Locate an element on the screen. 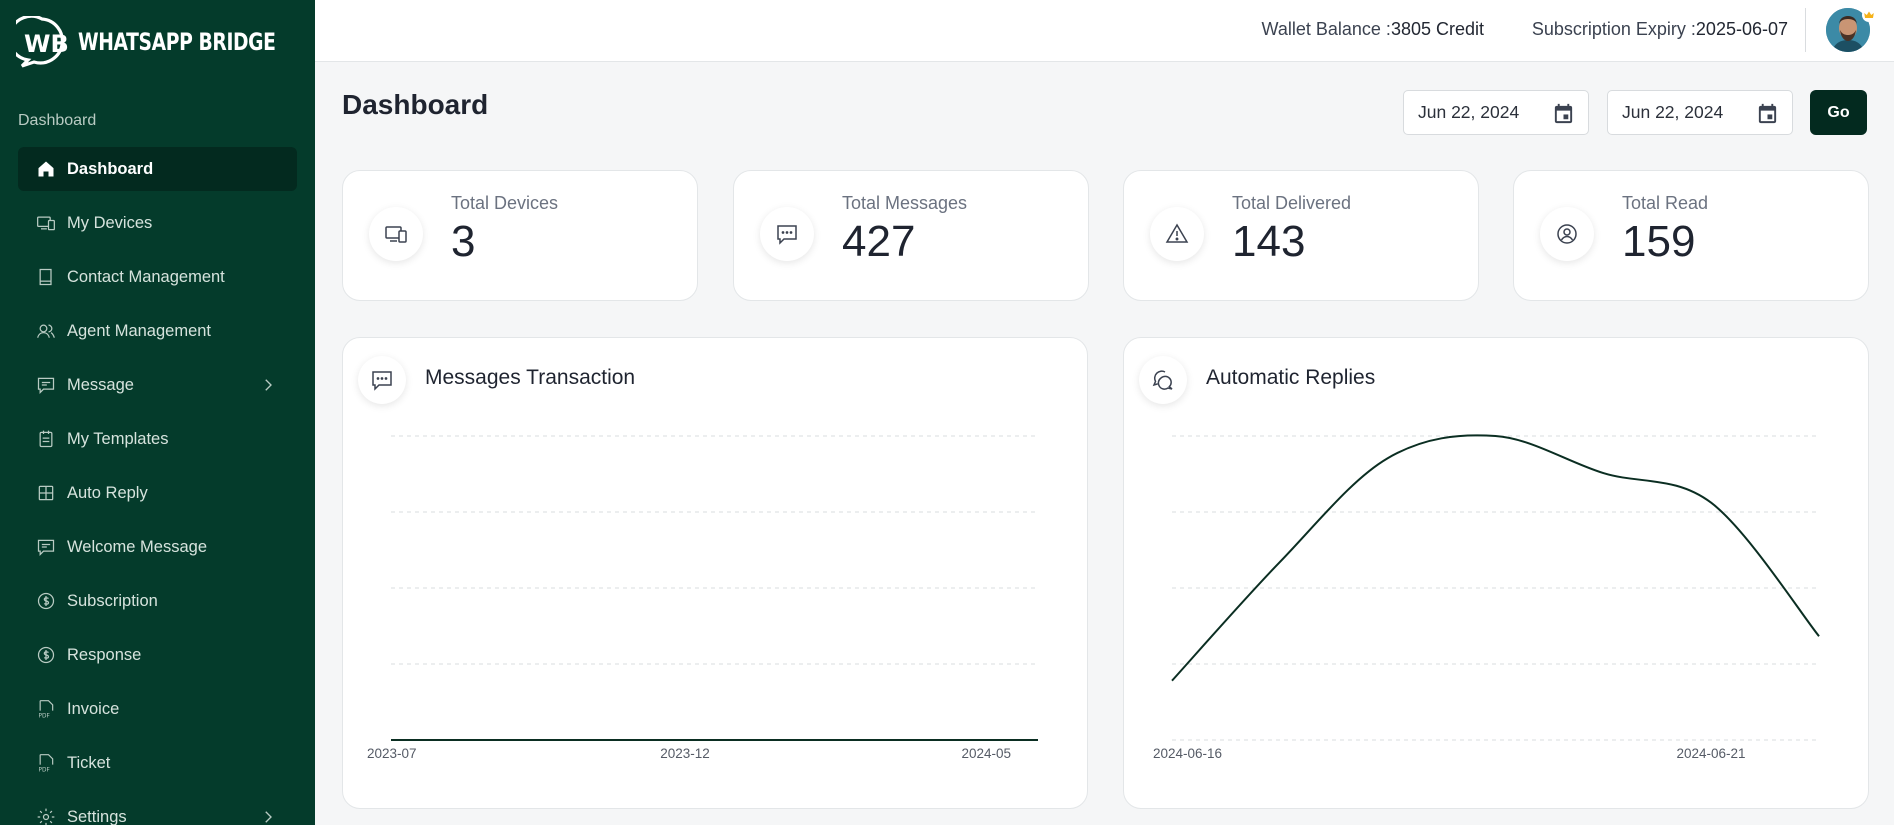  template-icon is located at coordinates (46, 439).